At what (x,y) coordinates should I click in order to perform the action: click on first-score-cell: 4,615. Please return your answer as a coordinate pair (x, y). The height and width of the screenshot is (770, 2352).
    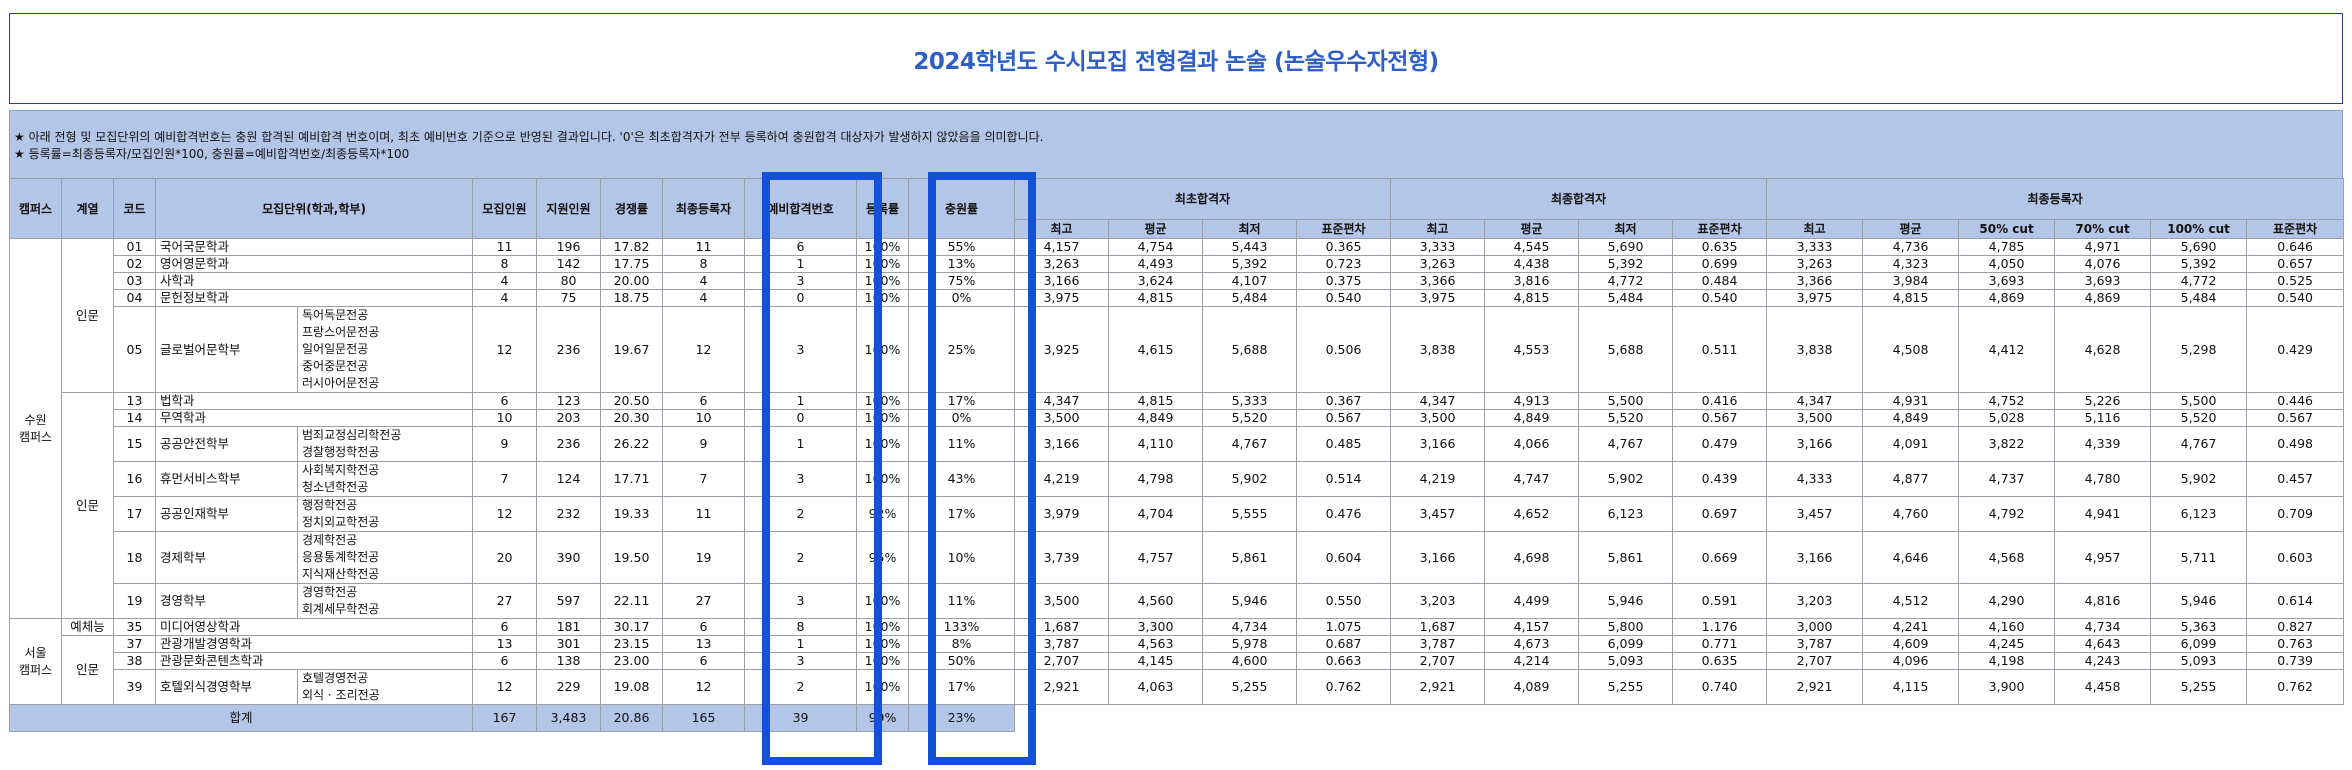
    Looking at the image, I should click on (1156, 349).